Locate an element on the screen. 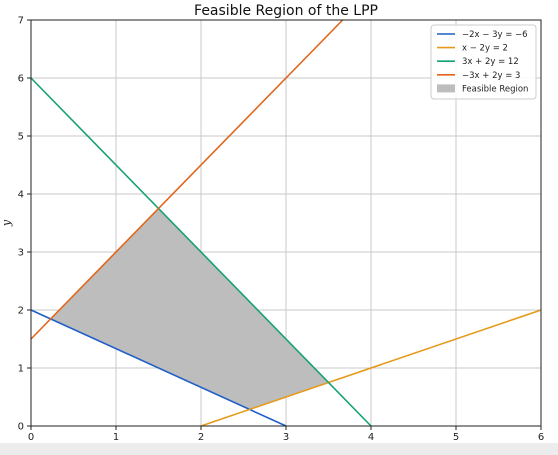  y-tick-label-1: 1 is located at coordinates (21, 369).